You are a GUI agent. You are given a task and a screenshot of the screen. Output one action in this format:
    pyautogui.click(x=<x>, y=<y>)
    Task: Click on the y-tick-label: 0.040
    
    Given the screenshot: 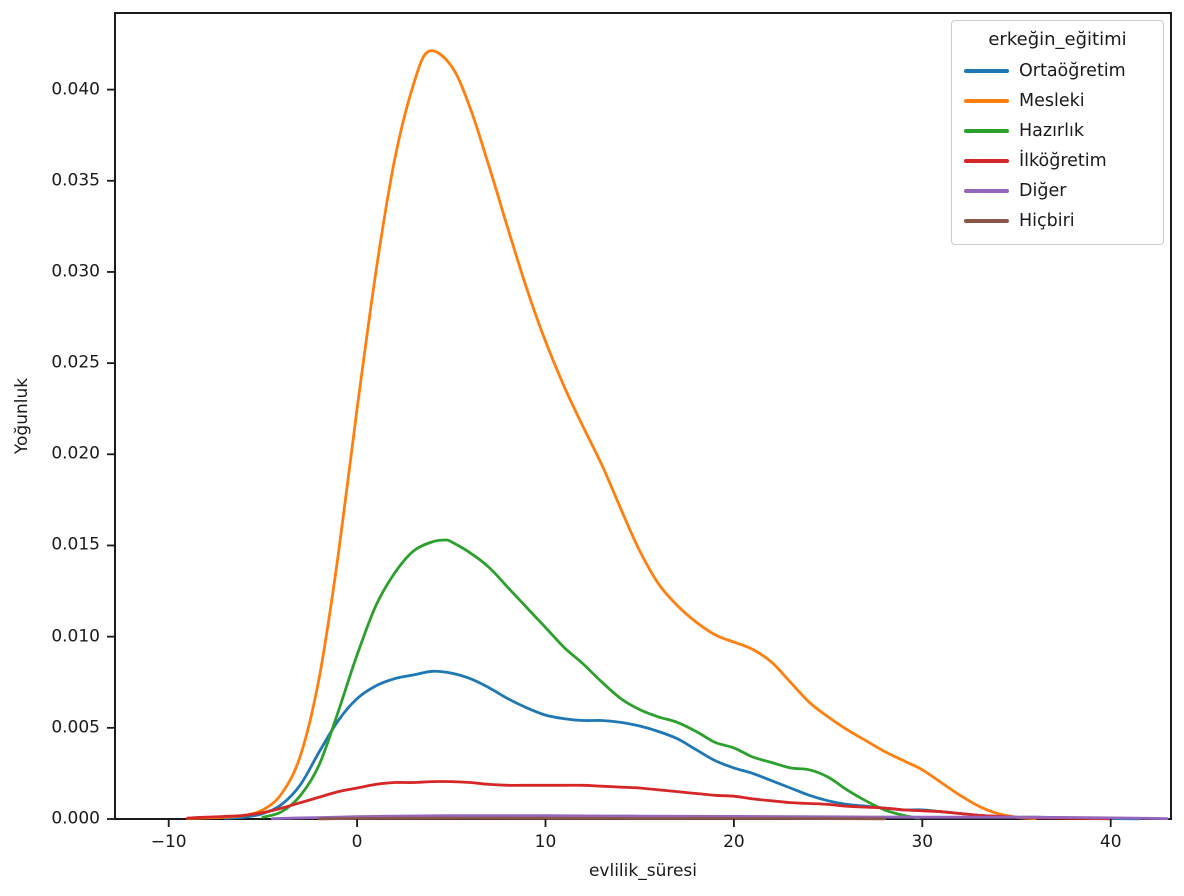 What is the action you would take?
    pyautogui.click(x=75, y=89)
    